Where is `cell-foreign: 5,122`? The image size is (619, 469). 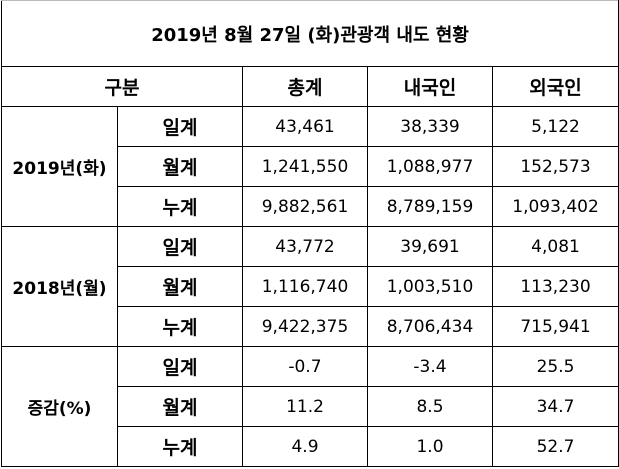 cell-foreign: 5,122 is located at coordinates (555, 126).